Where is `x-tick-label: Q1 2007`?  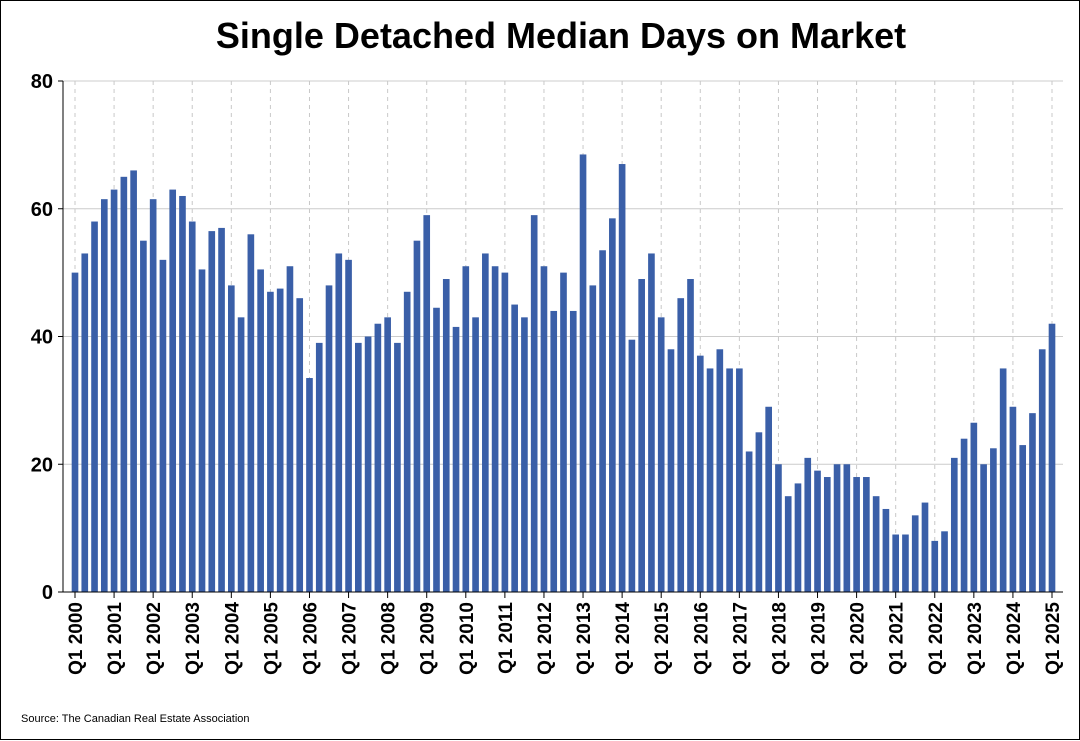
x-tick-label: Q1 2007 is located at coordinates (350, 638).